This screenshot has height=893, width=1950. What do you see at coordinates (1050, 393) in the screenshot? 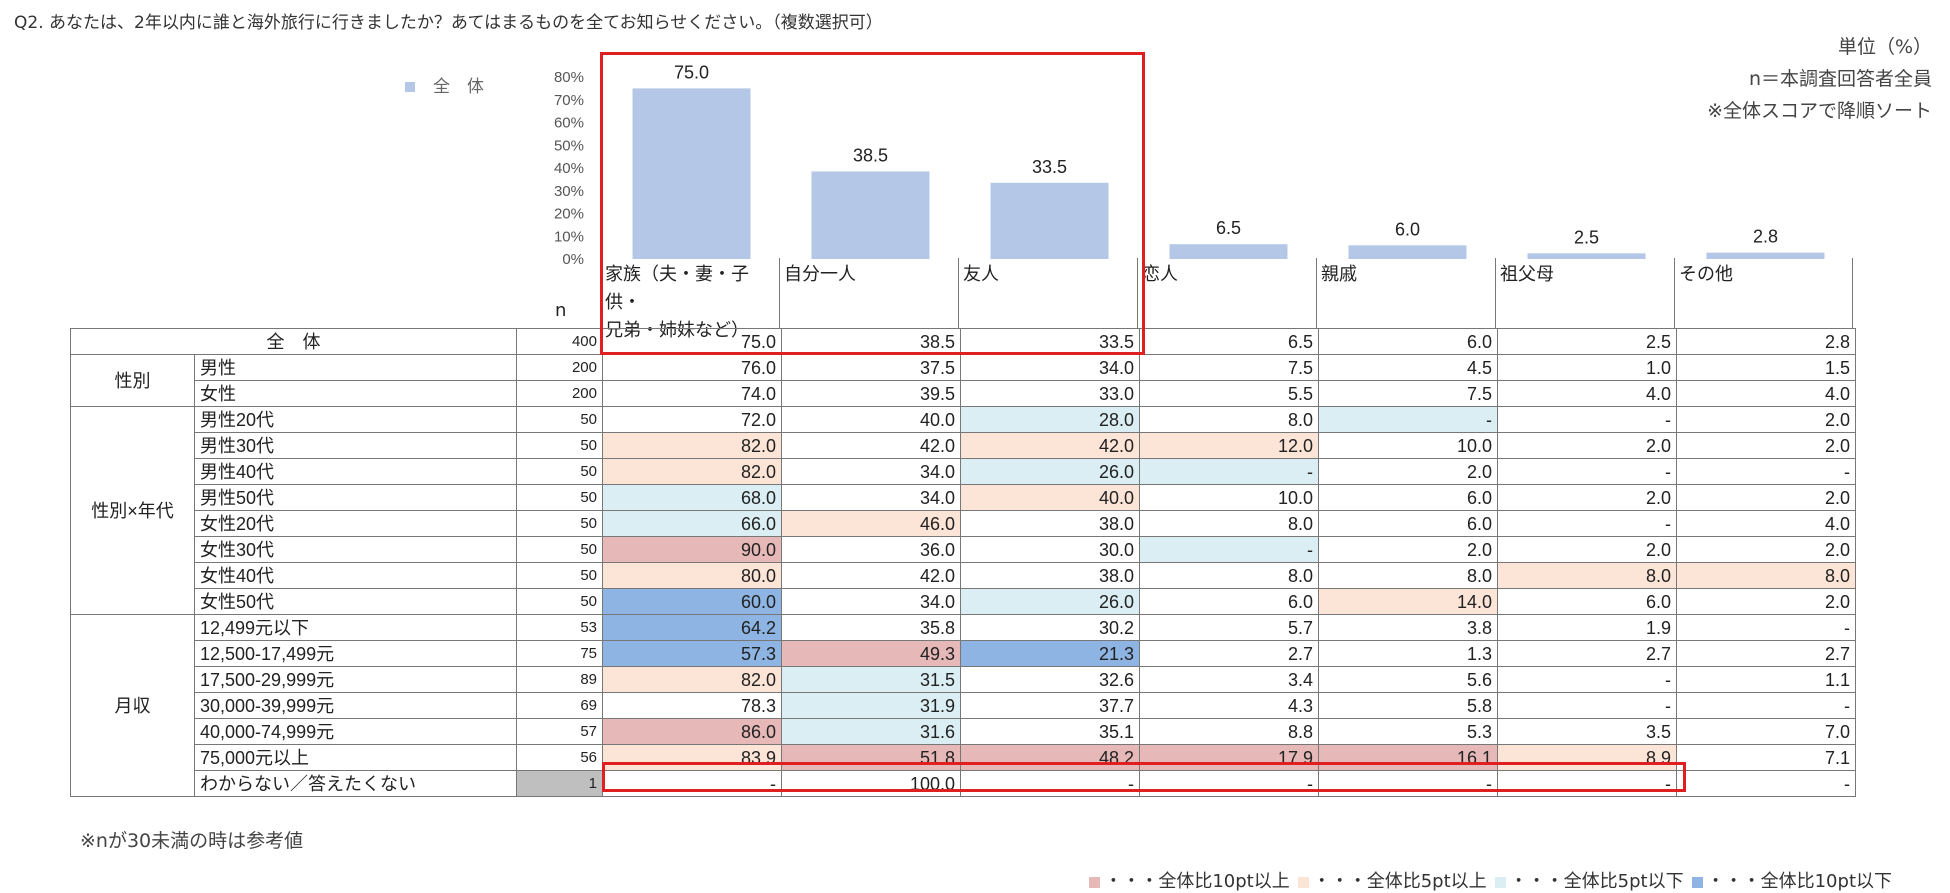
I see `value-cell: 33.0` at bounding box center [1050, 393].